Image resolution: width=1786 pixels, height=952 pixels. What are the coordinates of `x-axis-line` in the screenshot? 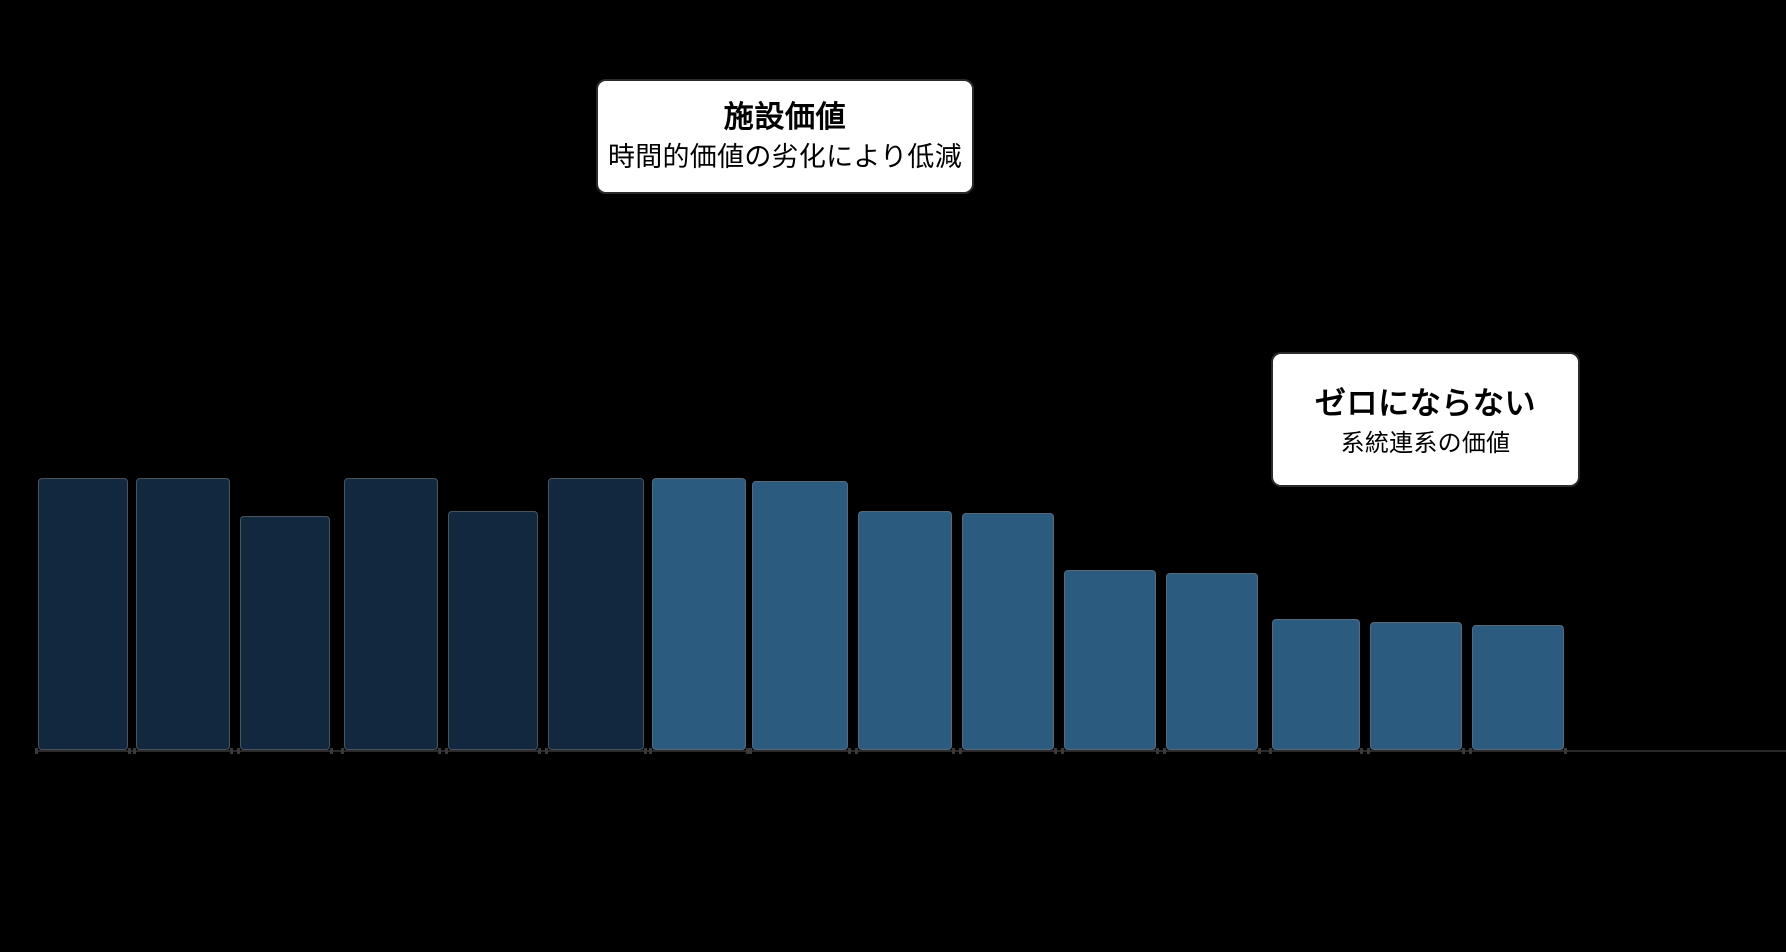 It's located at (911, 751).